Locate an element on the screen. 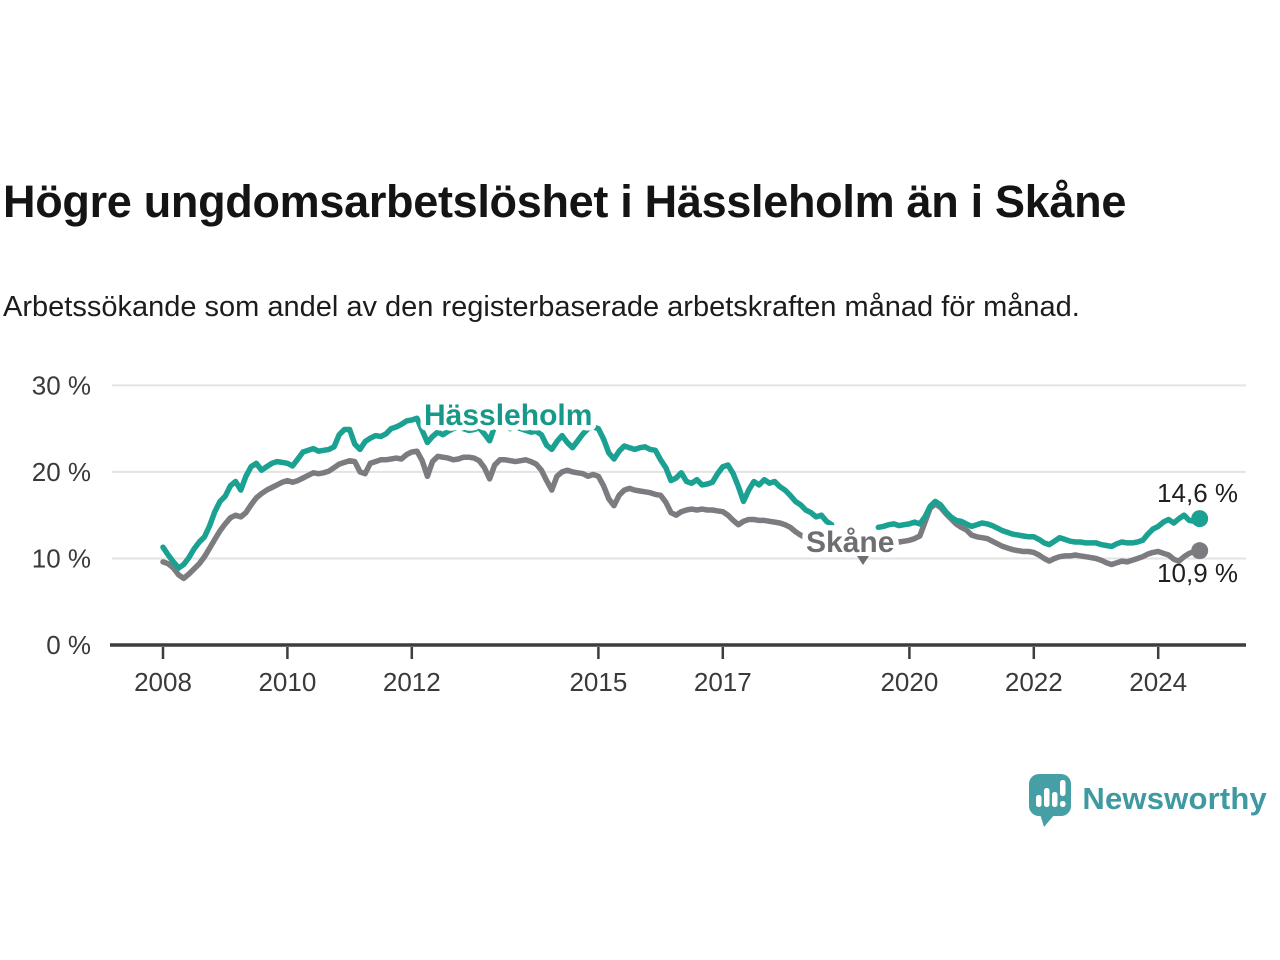 The image size is (1280, 960). series-label-1: Skåne is located at coordinates (850, 542).